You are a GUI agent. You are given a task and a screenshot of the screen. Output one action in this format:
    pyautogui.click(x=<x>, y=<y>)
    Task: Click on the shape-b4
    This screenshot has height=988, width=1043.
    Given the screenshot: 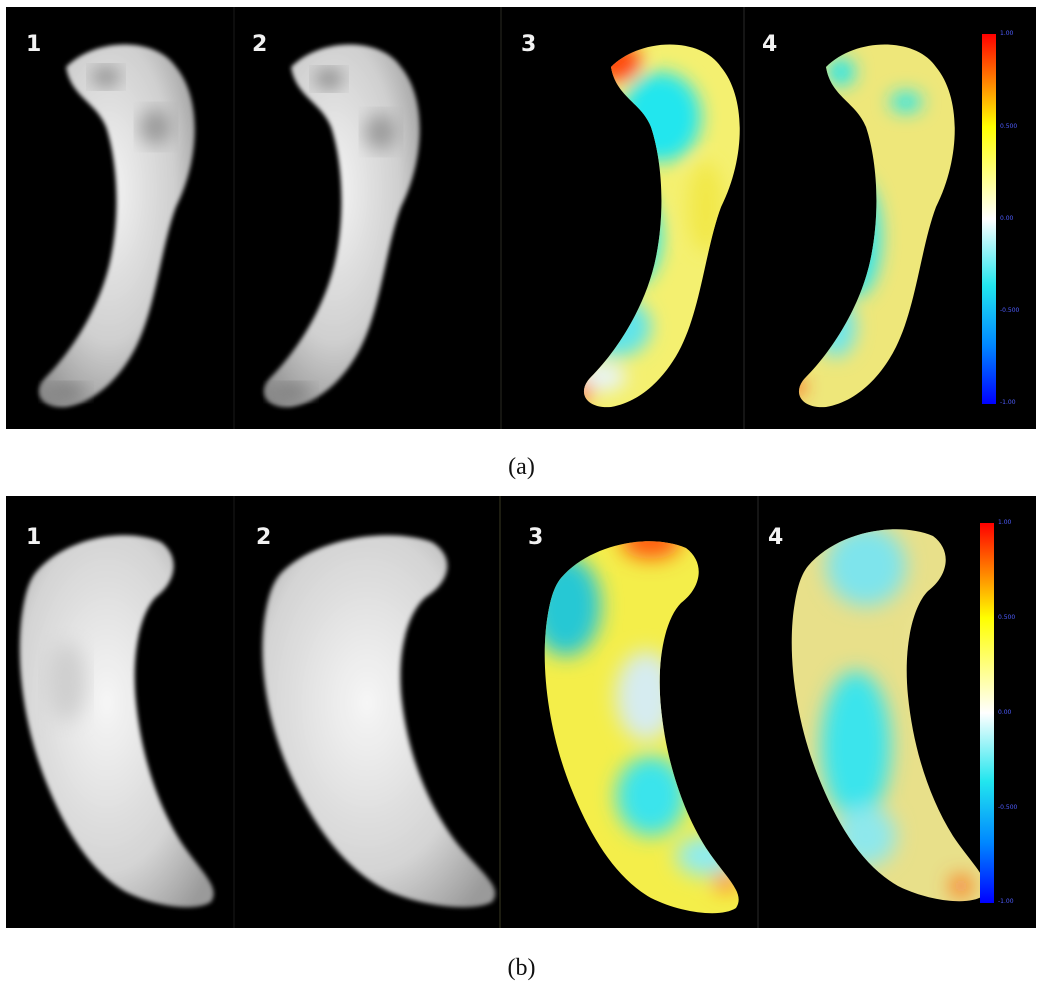 What is the action you would take?
    pyautogui.click(x=888, y=715)
    